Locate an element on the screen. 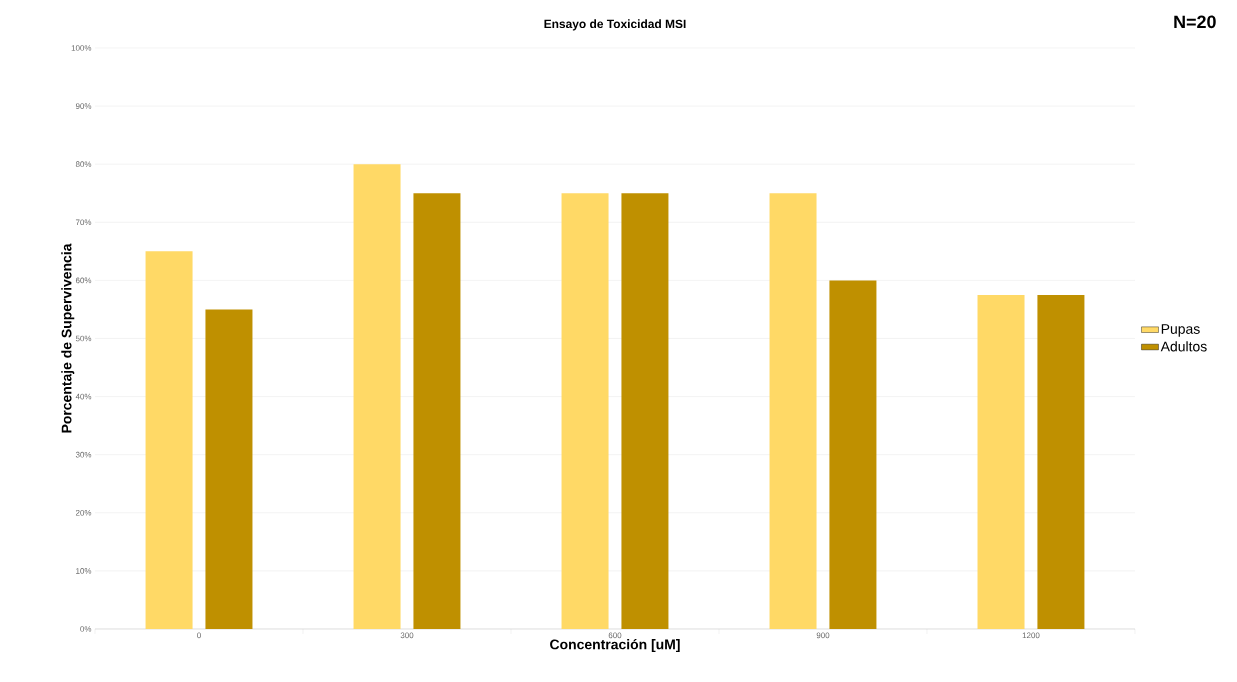  legend-label: Adultos is located at coordinates (1183, 346).